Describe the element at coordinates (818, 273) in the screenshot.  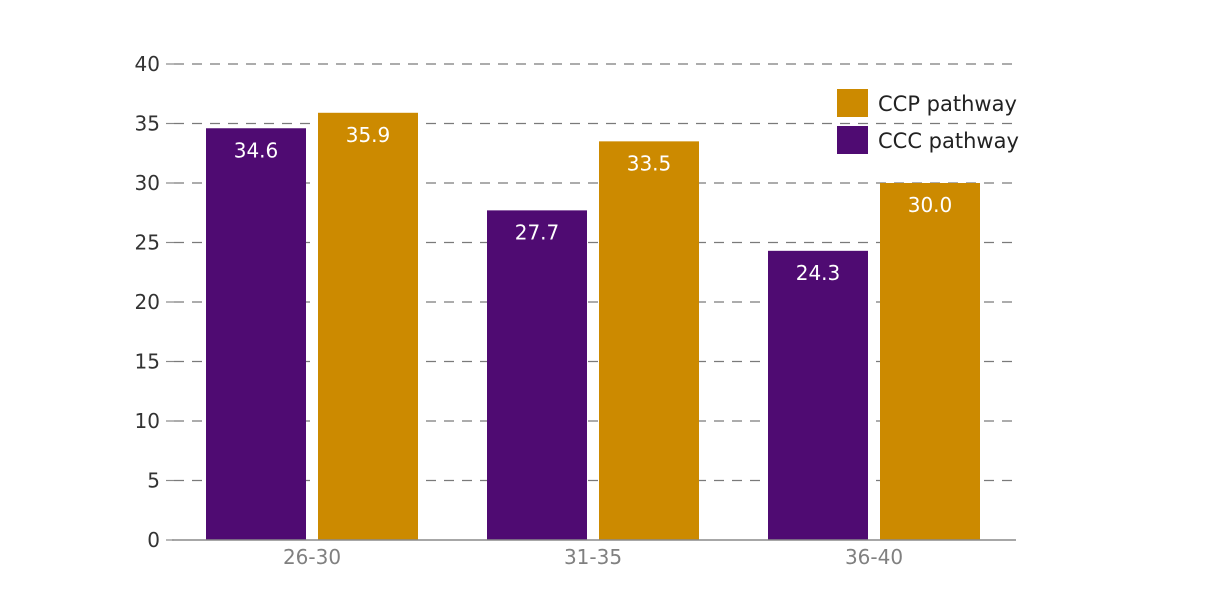
I see `data-label: 24.3` at that location.